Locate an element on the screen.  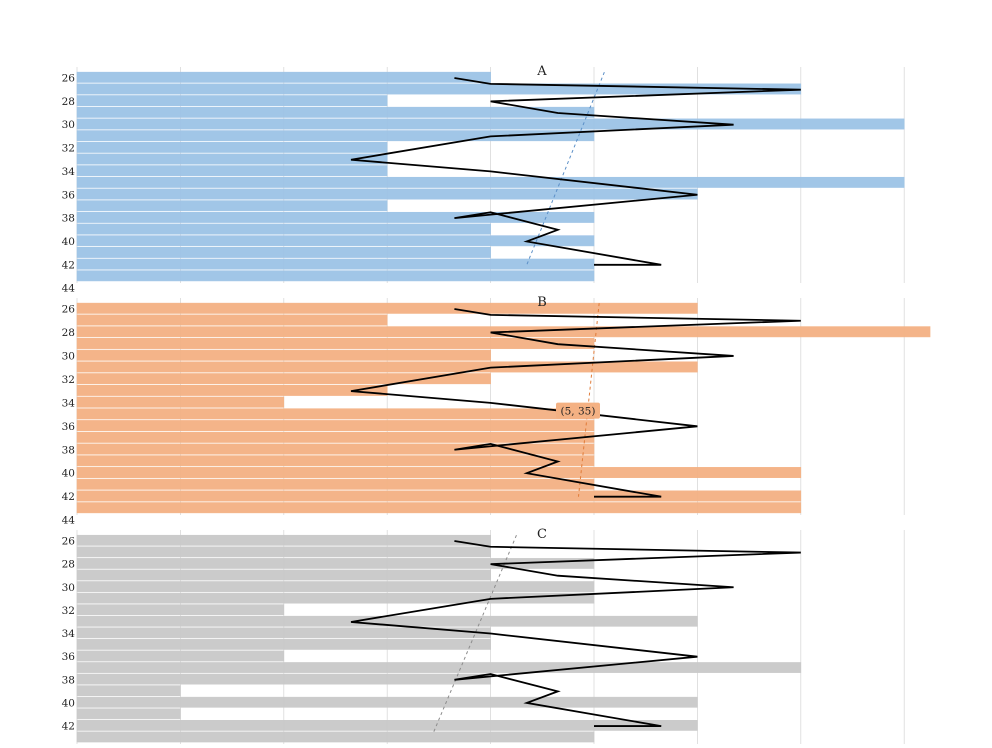
panel-title: C is located at coordinates (542, 534).